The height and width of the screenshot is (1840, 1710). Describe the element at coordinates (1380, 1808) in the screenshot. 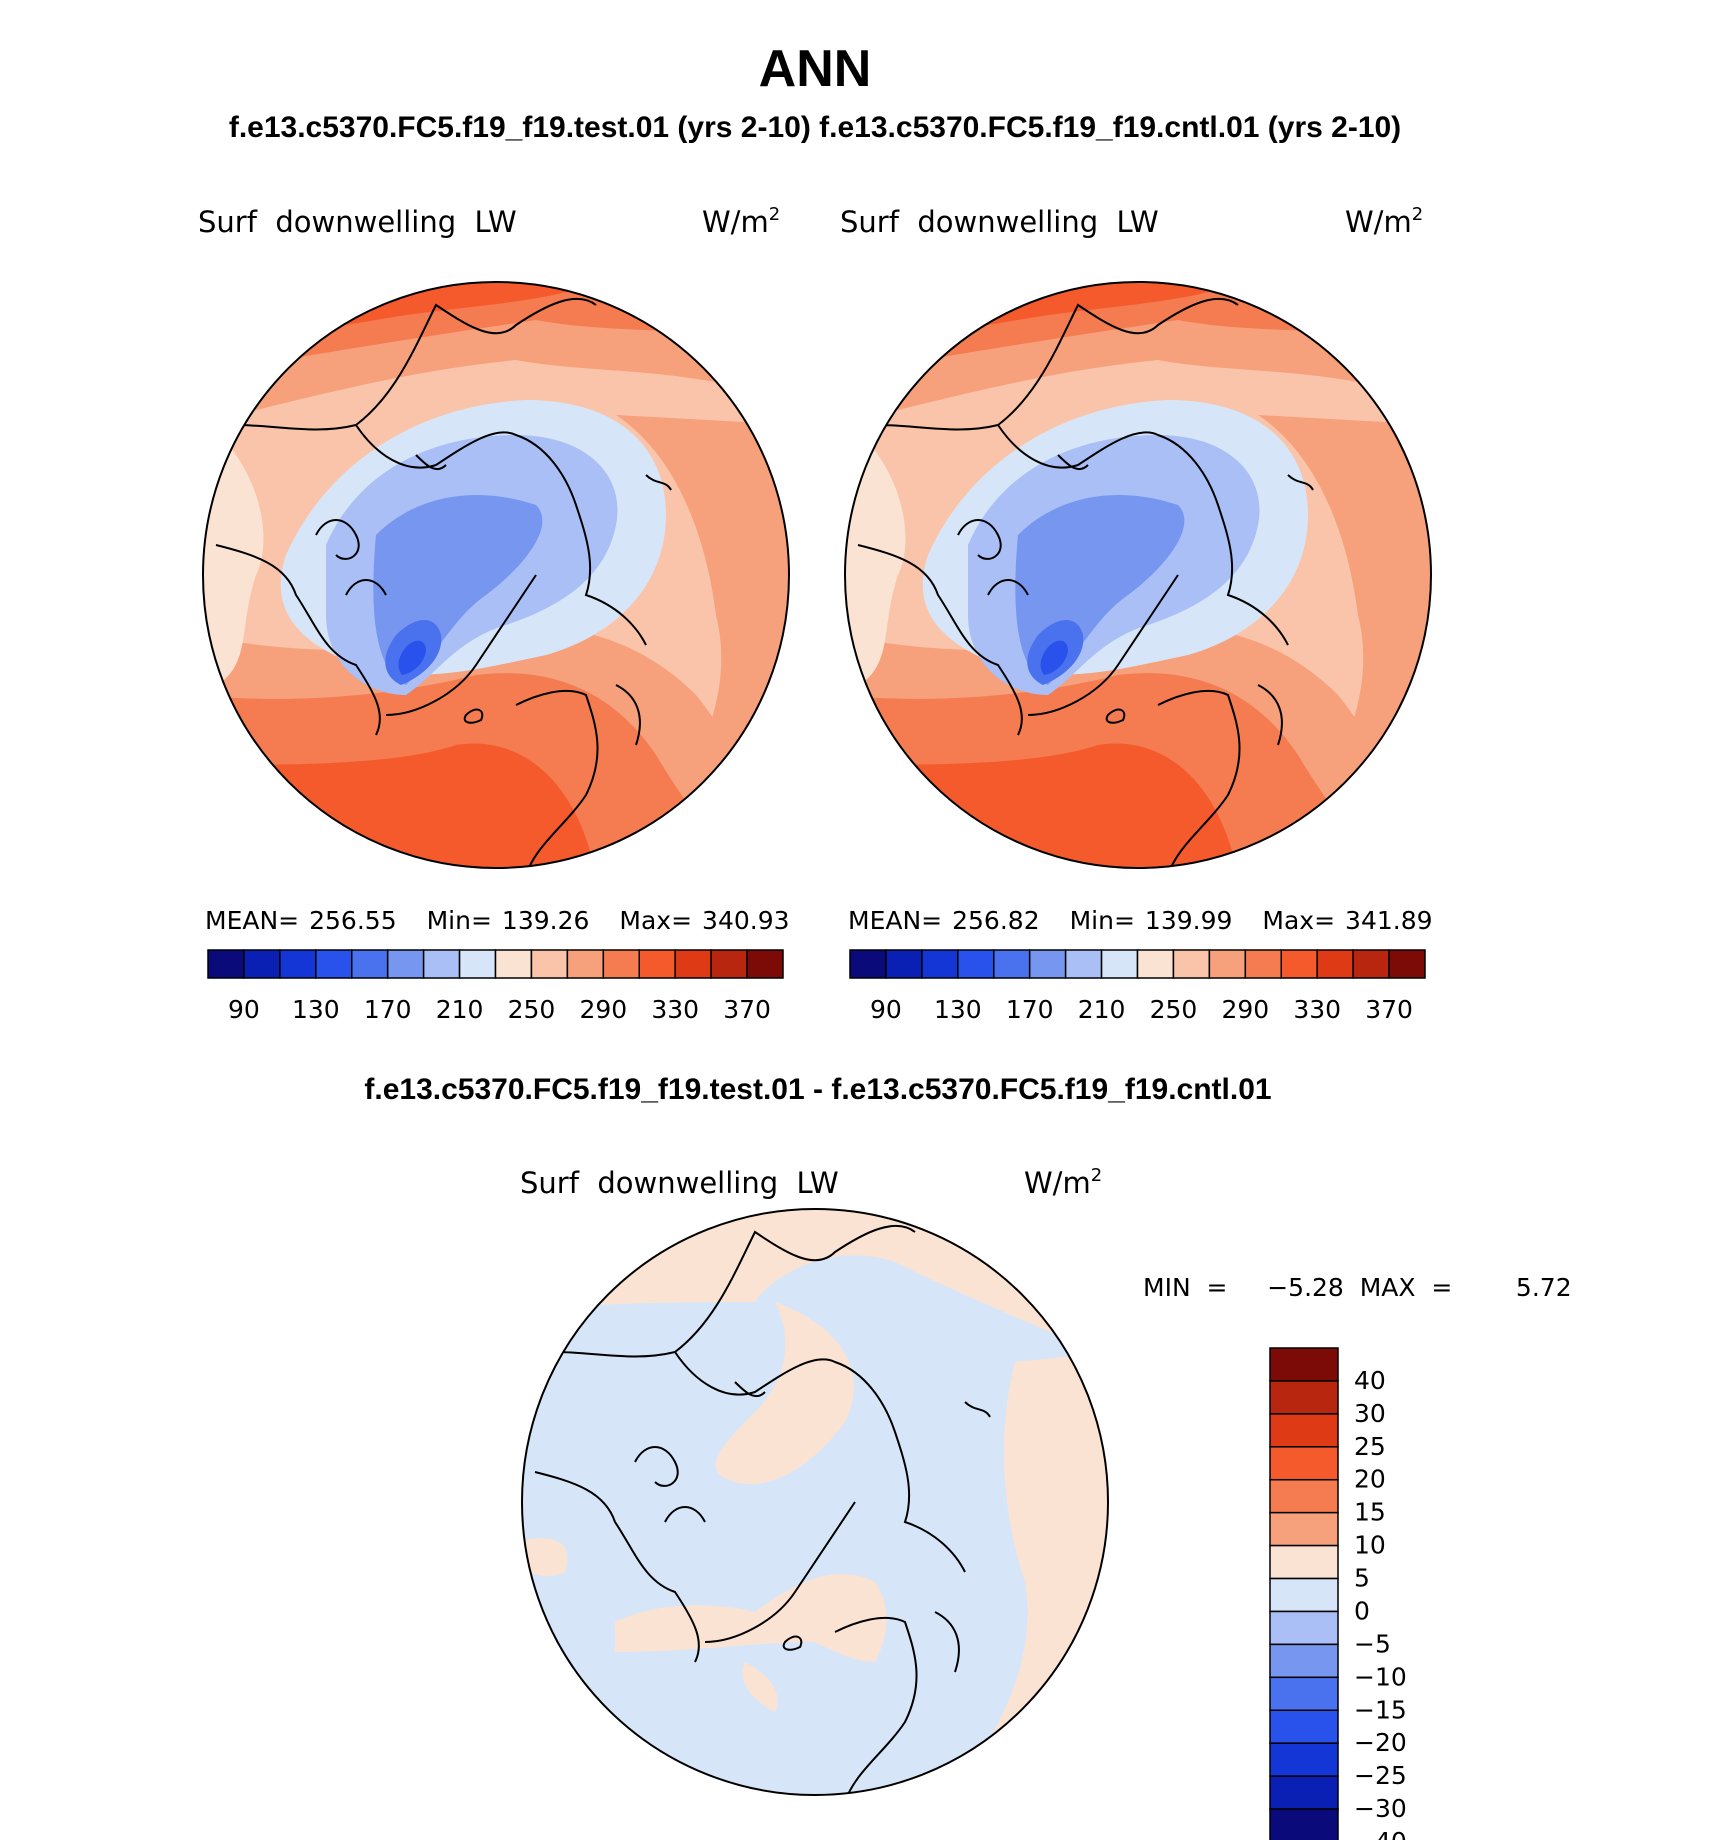

I see `diff-colorbar-tick-label: −30` at that location.